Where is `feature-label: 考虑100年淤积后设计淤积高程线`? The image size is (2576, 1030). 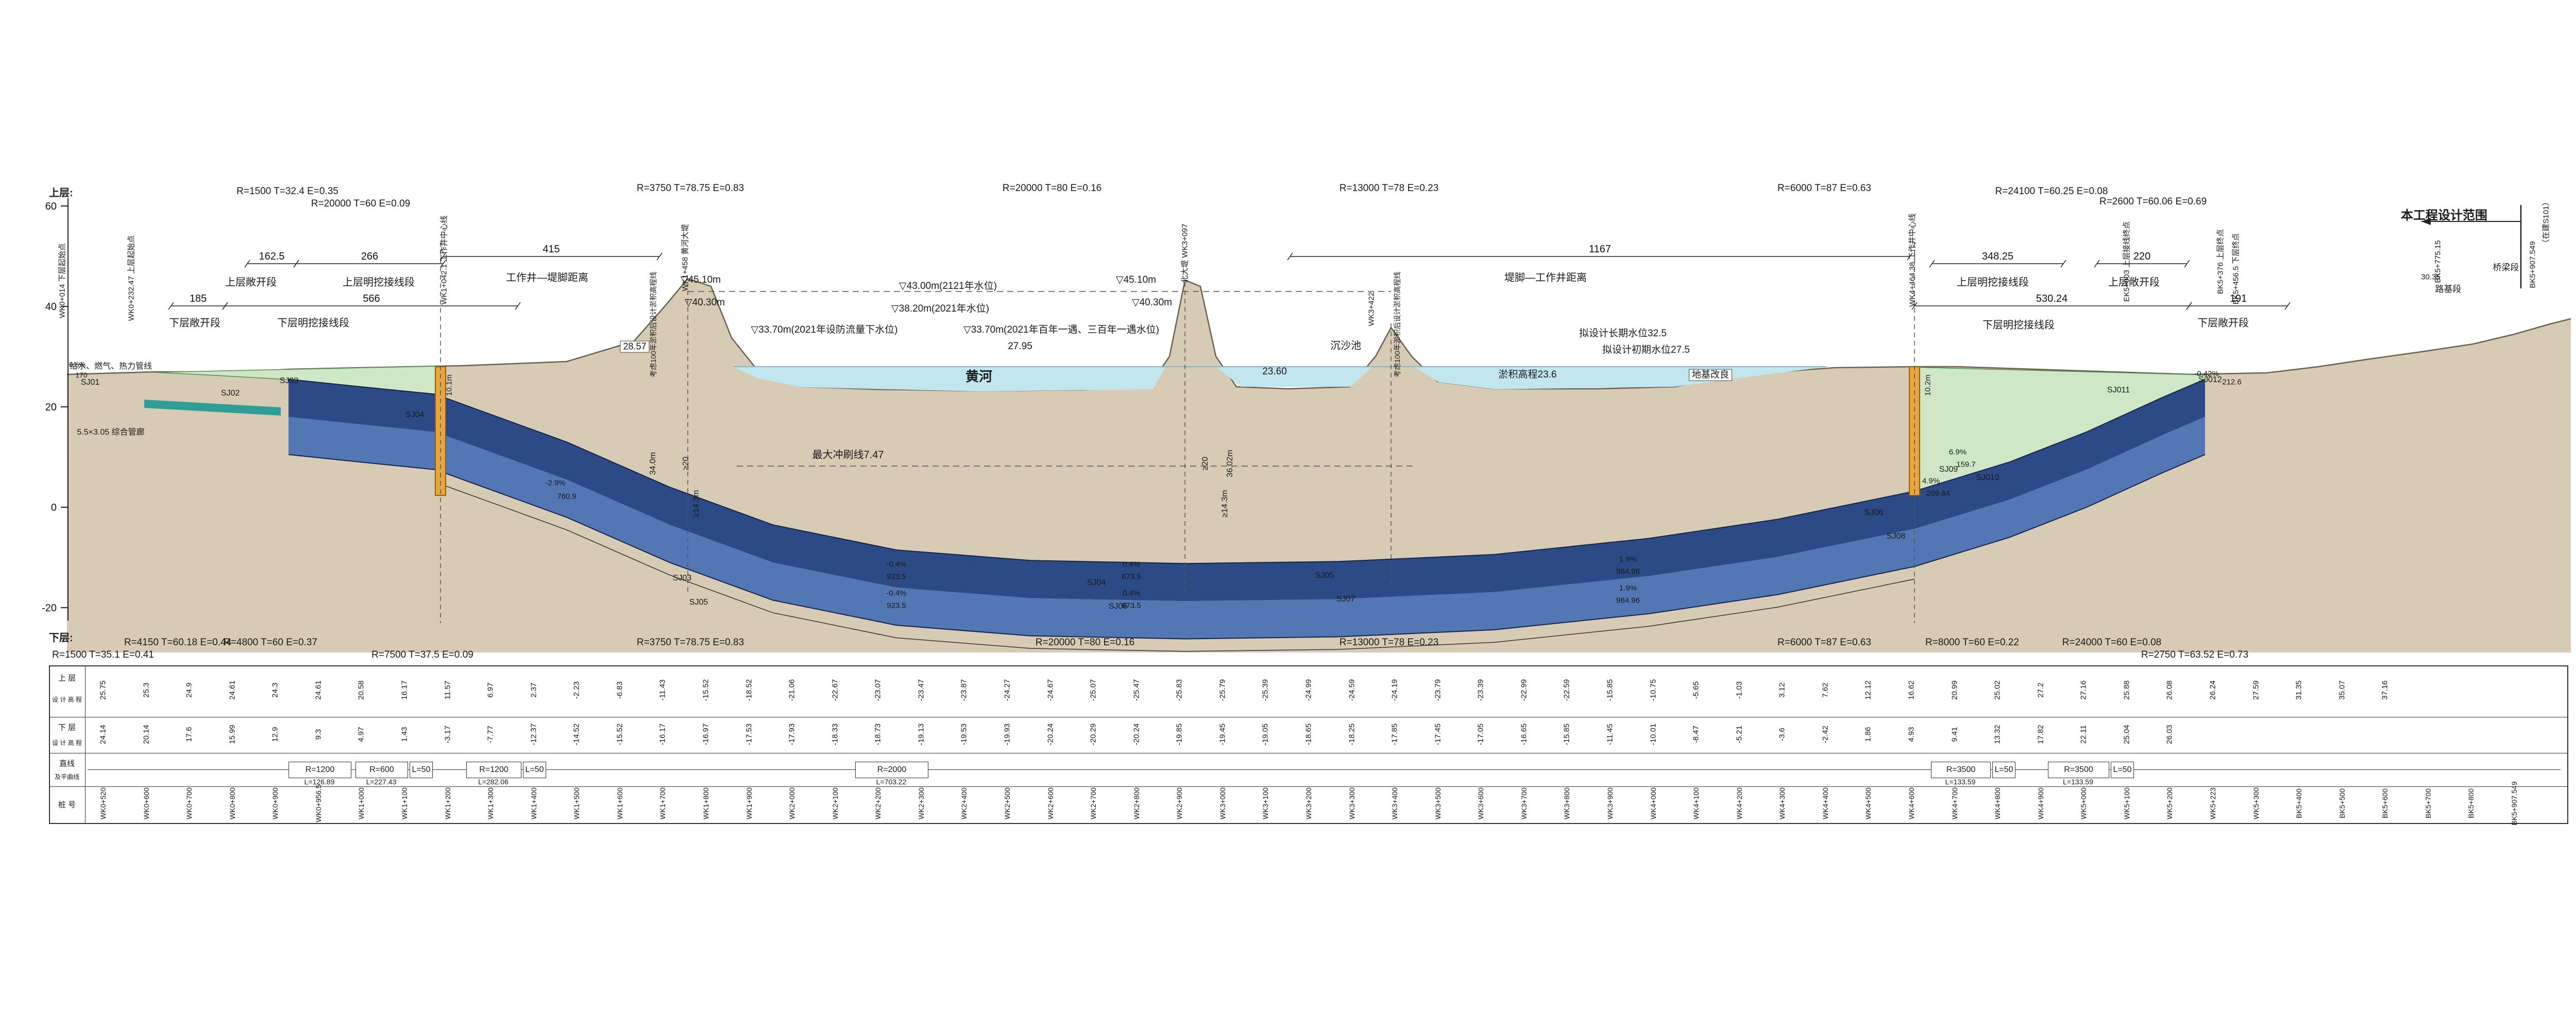
feature-label: 考虑100年淤积后设计淤积高程线 is located at coordinates (1397, 324).